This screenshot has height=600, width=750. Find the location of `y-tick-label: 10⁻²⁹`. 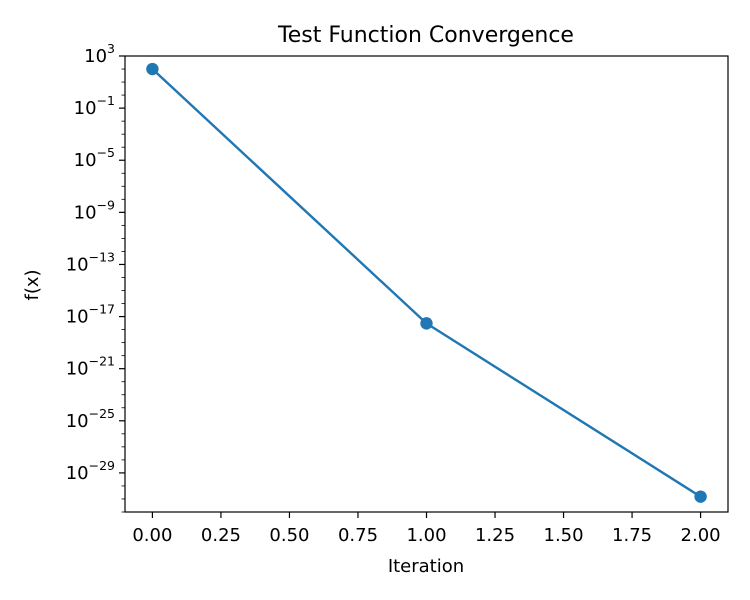

y-tick-label: 10⁻²⁹ is located at coordinates (90, 471).